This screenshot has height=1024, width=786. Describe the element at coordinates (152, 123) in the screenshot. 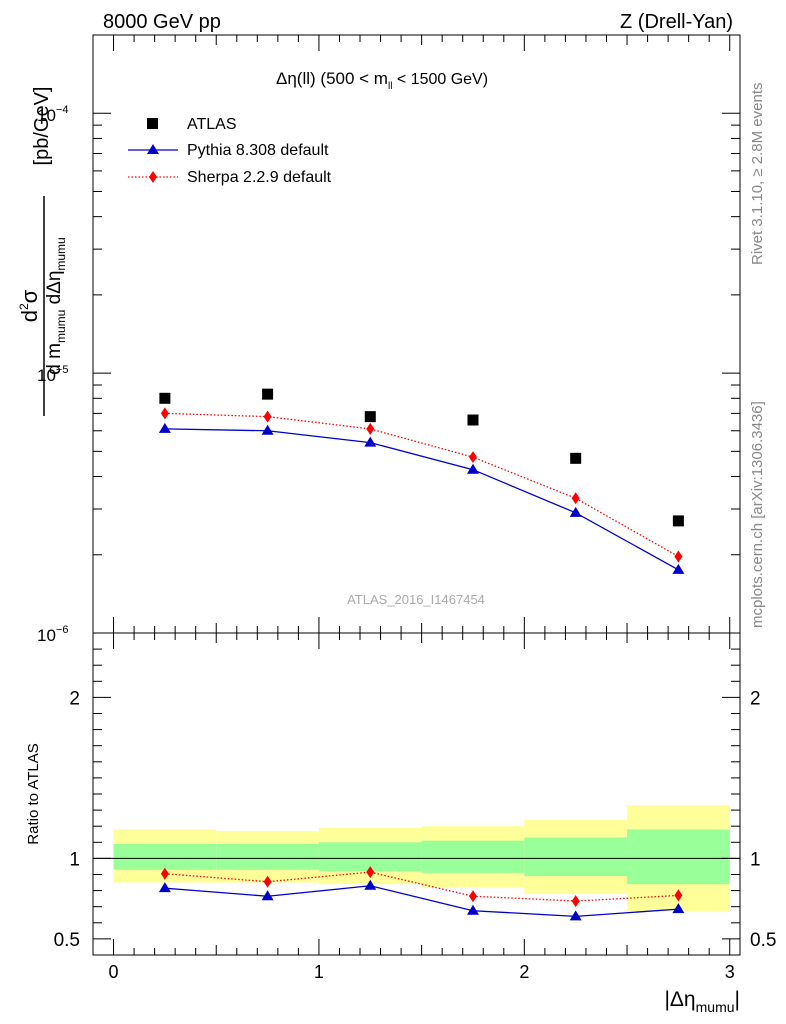

I see `legend-marker-atlas` at that location.